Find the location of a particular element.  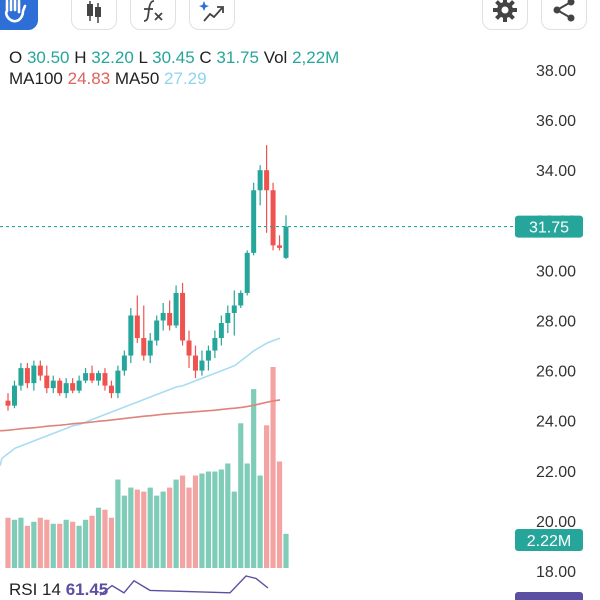

low-label: L is located at coordinates (143, 57).